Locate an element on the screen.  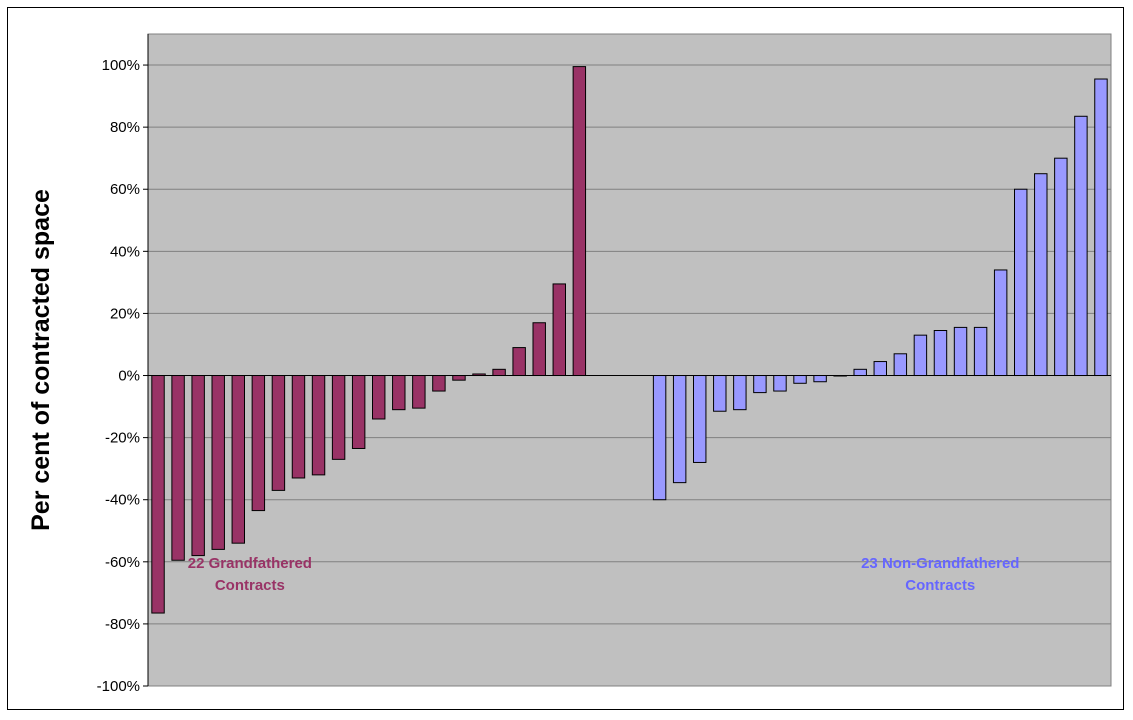
y-tick-label: 60% is located at coordinates (125, 189).